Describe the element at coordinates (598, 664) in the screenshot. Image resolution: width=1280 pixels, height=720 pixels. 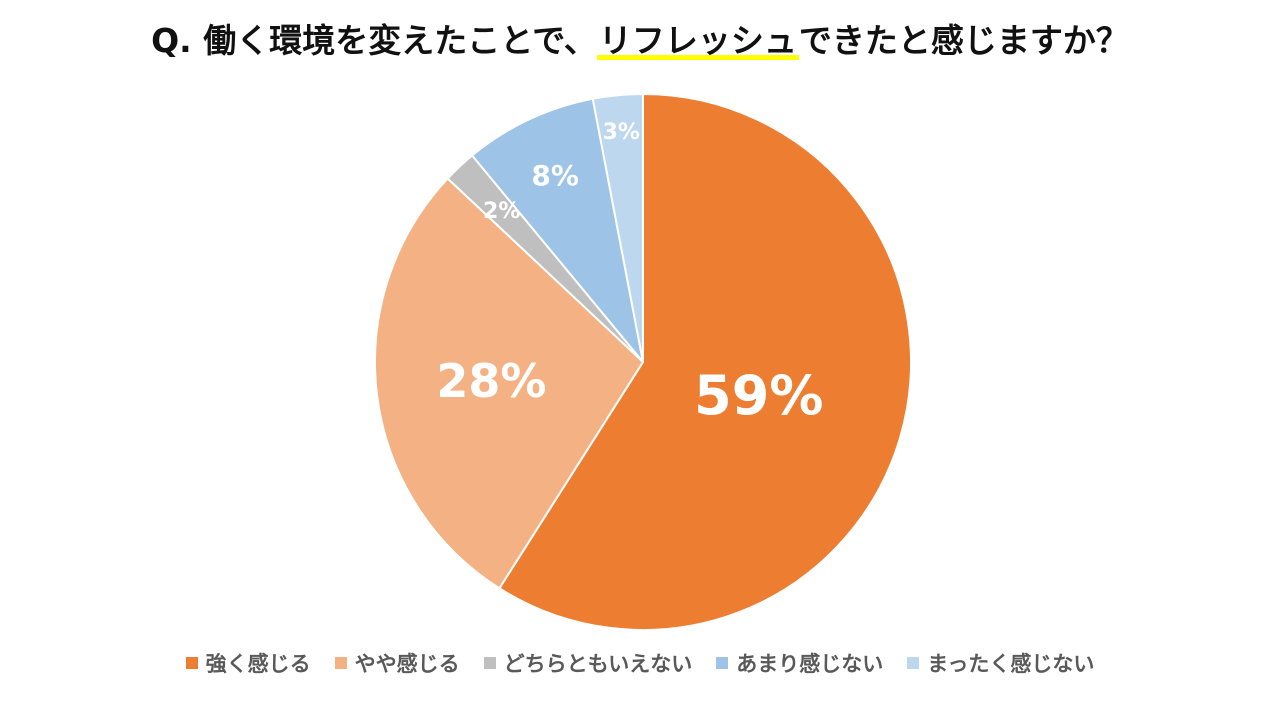
I see `legend-label: どちらともいえない` at that location.